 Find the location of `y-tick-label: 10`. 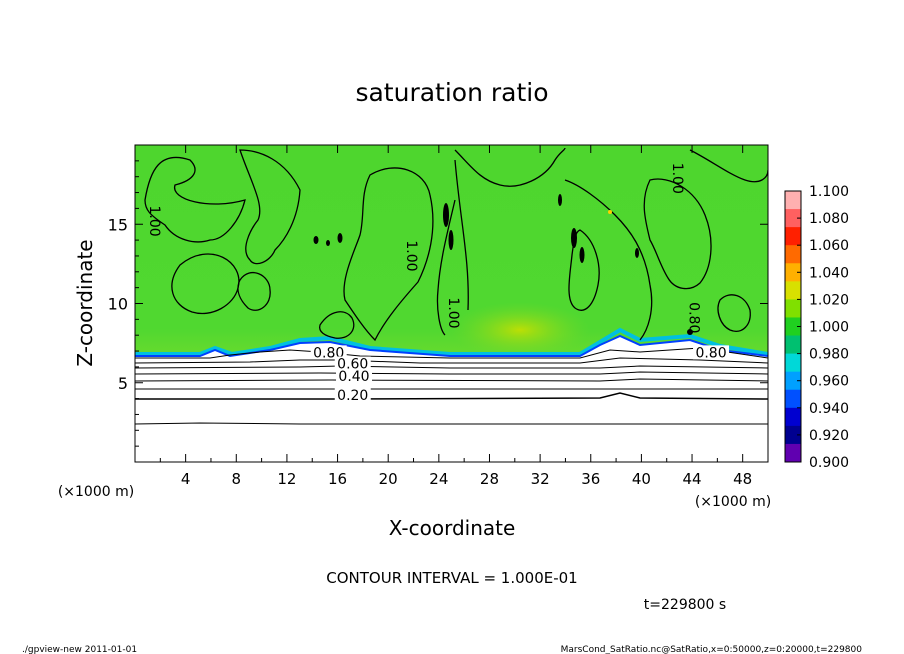

y-tick-label: 10 is located at coordinates (118, 304).